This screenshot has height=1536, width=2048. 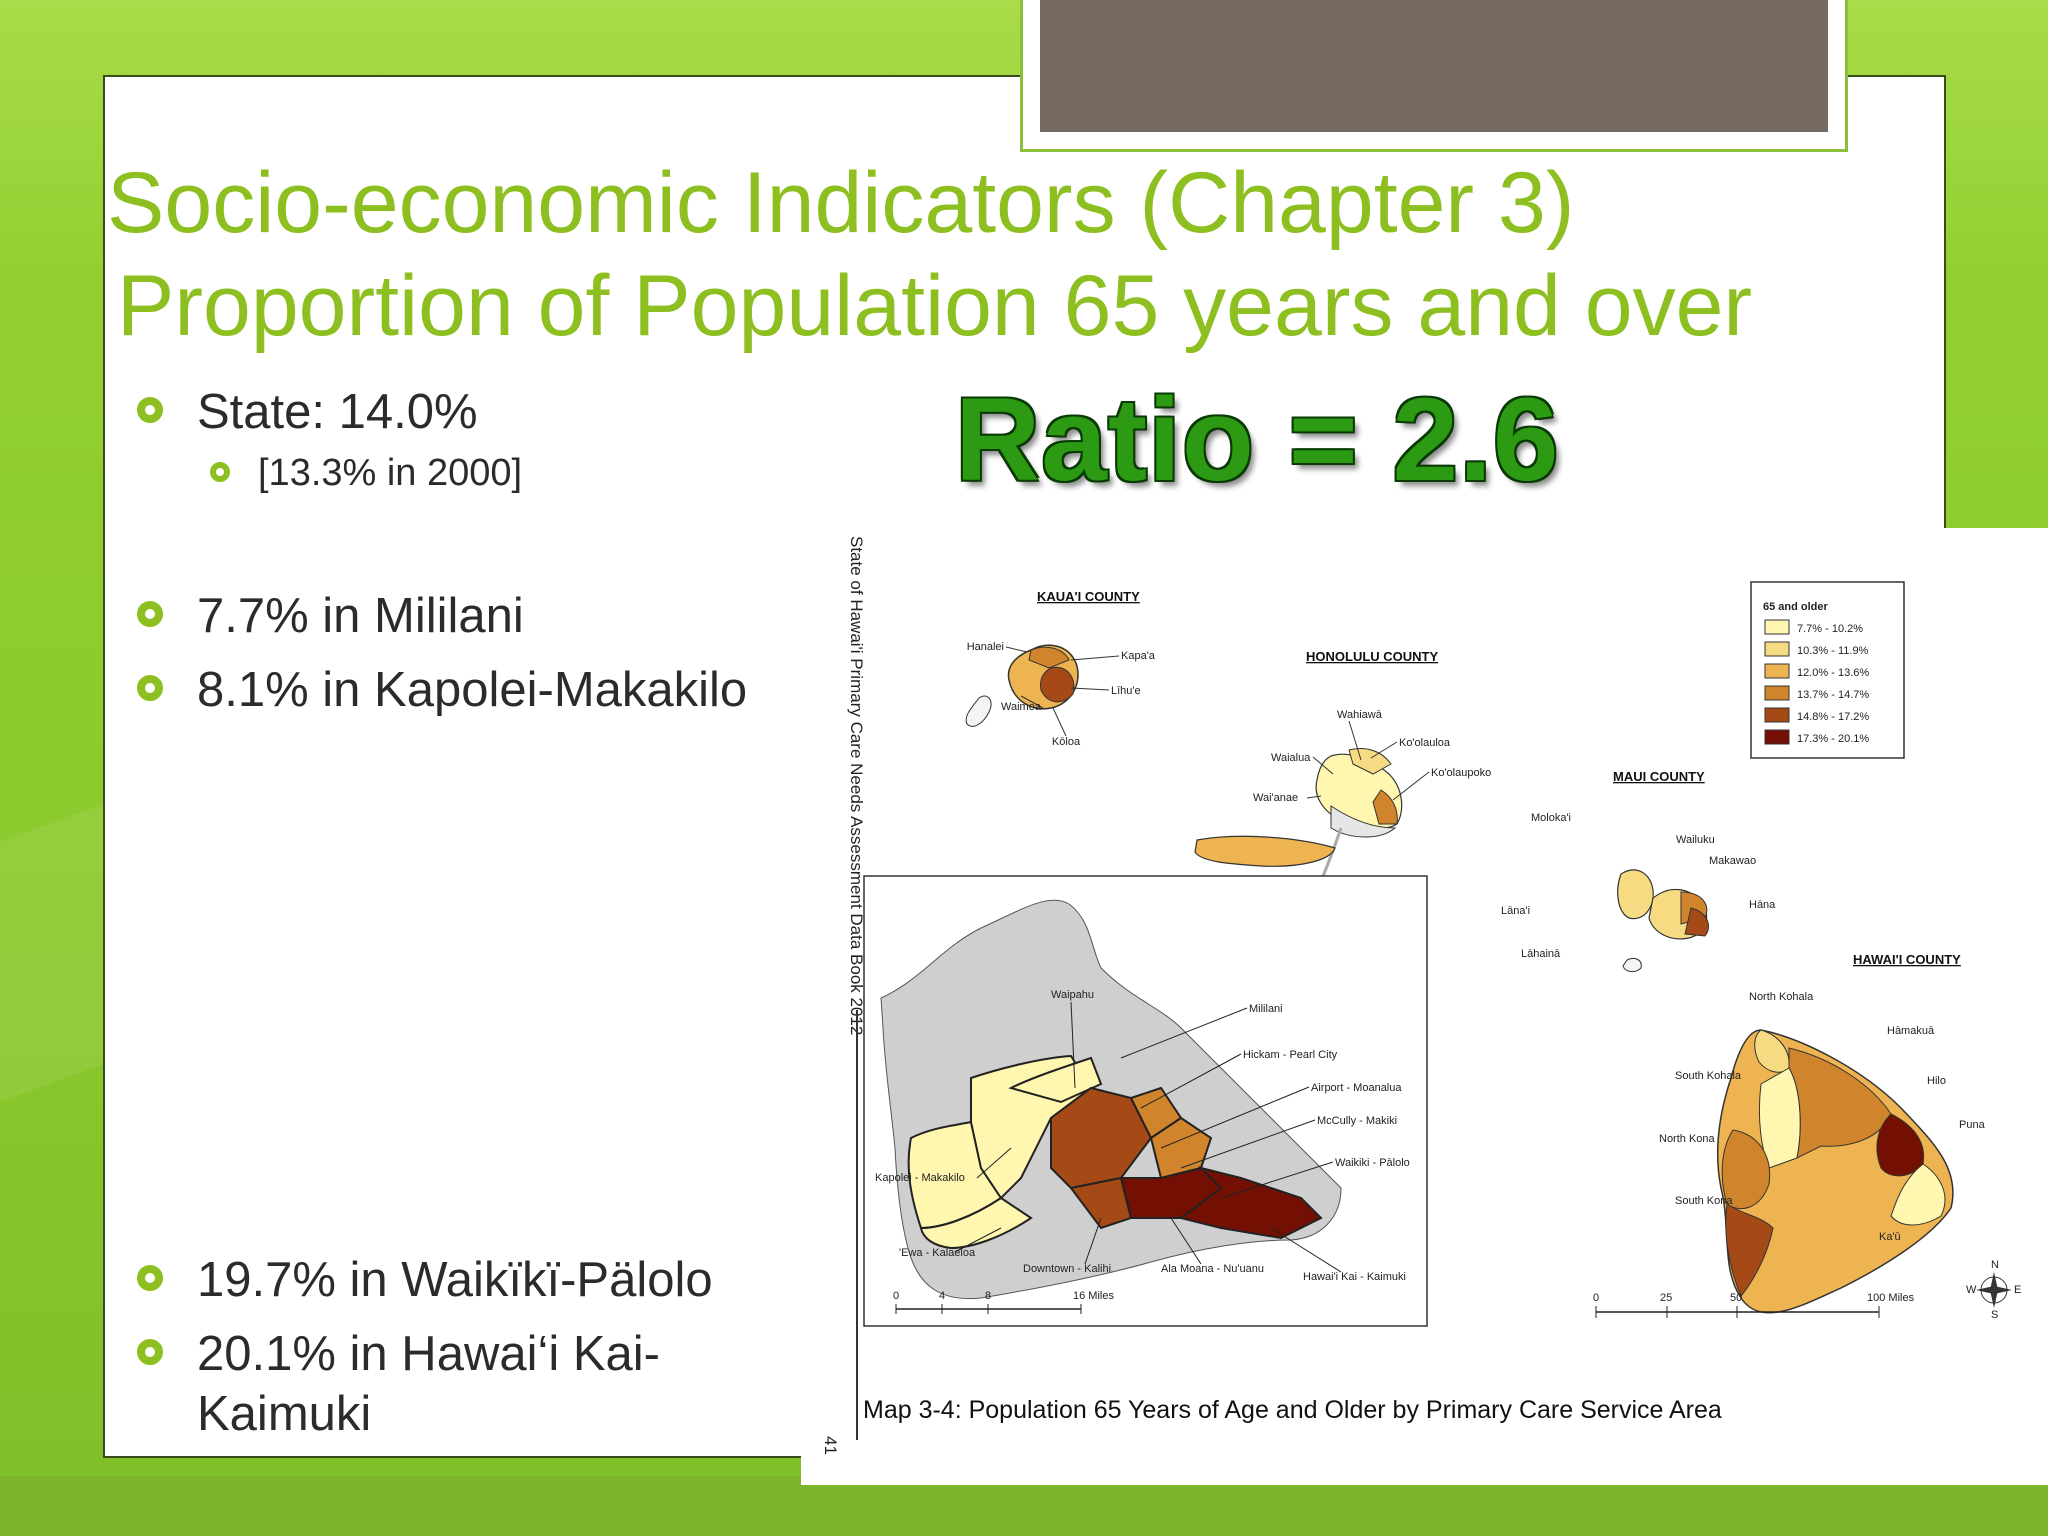 What do you see at coordinates (284, 1414) in the screenshot?
I see `bullet-hawaii-kai-cont: Kaimuki` at bounding box center [284, 1414].